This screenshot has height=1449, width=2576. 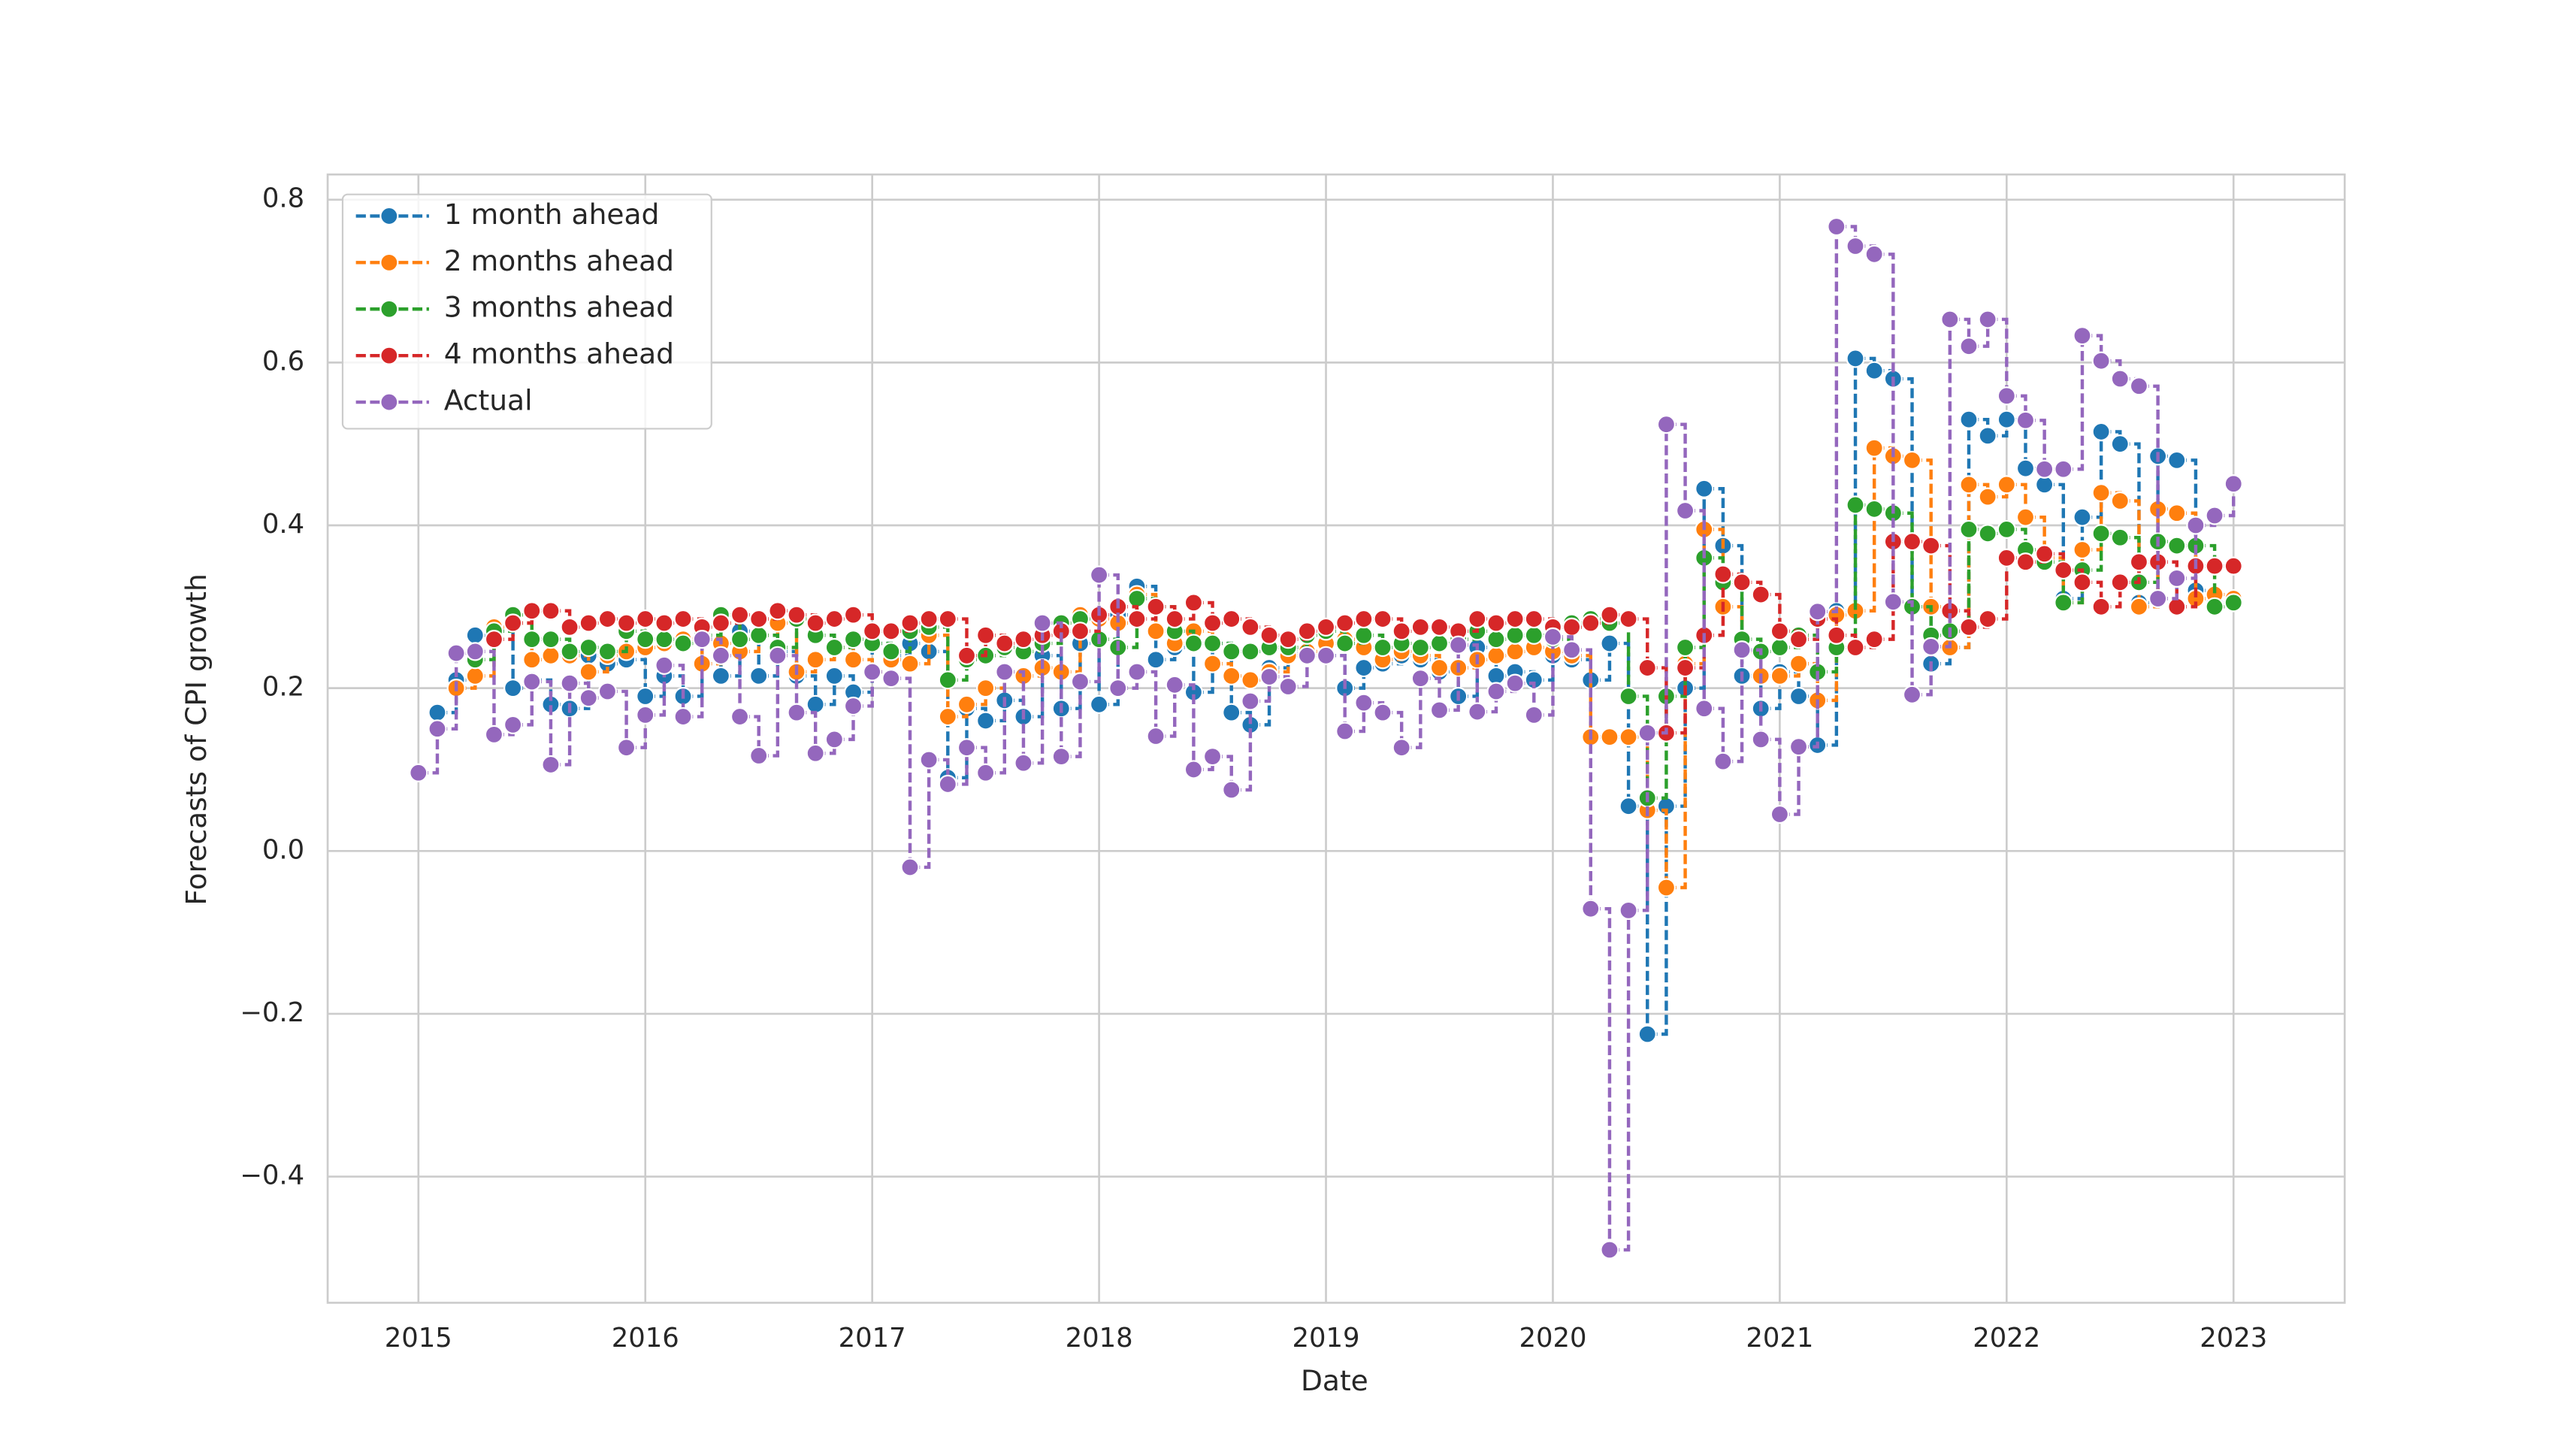 What do you see at coordinates (559, 260) in the screenshot?
I see `legend-label: 2 months ahead` at bounding box center [559, 260].